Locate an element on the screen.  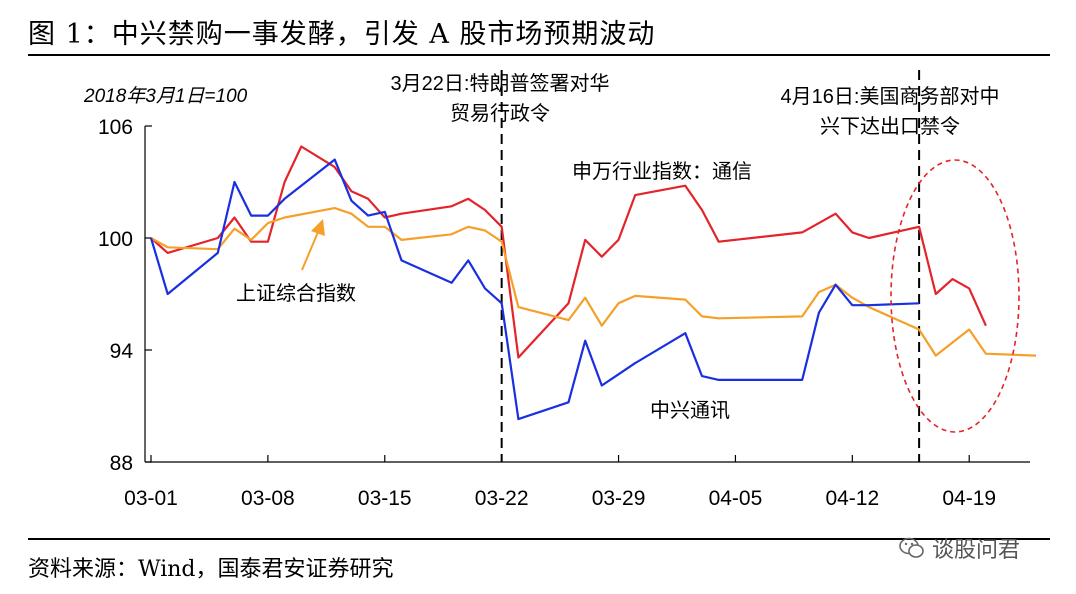
base-label: 2018年3月1日=100 is located at coordinates (165, 96).